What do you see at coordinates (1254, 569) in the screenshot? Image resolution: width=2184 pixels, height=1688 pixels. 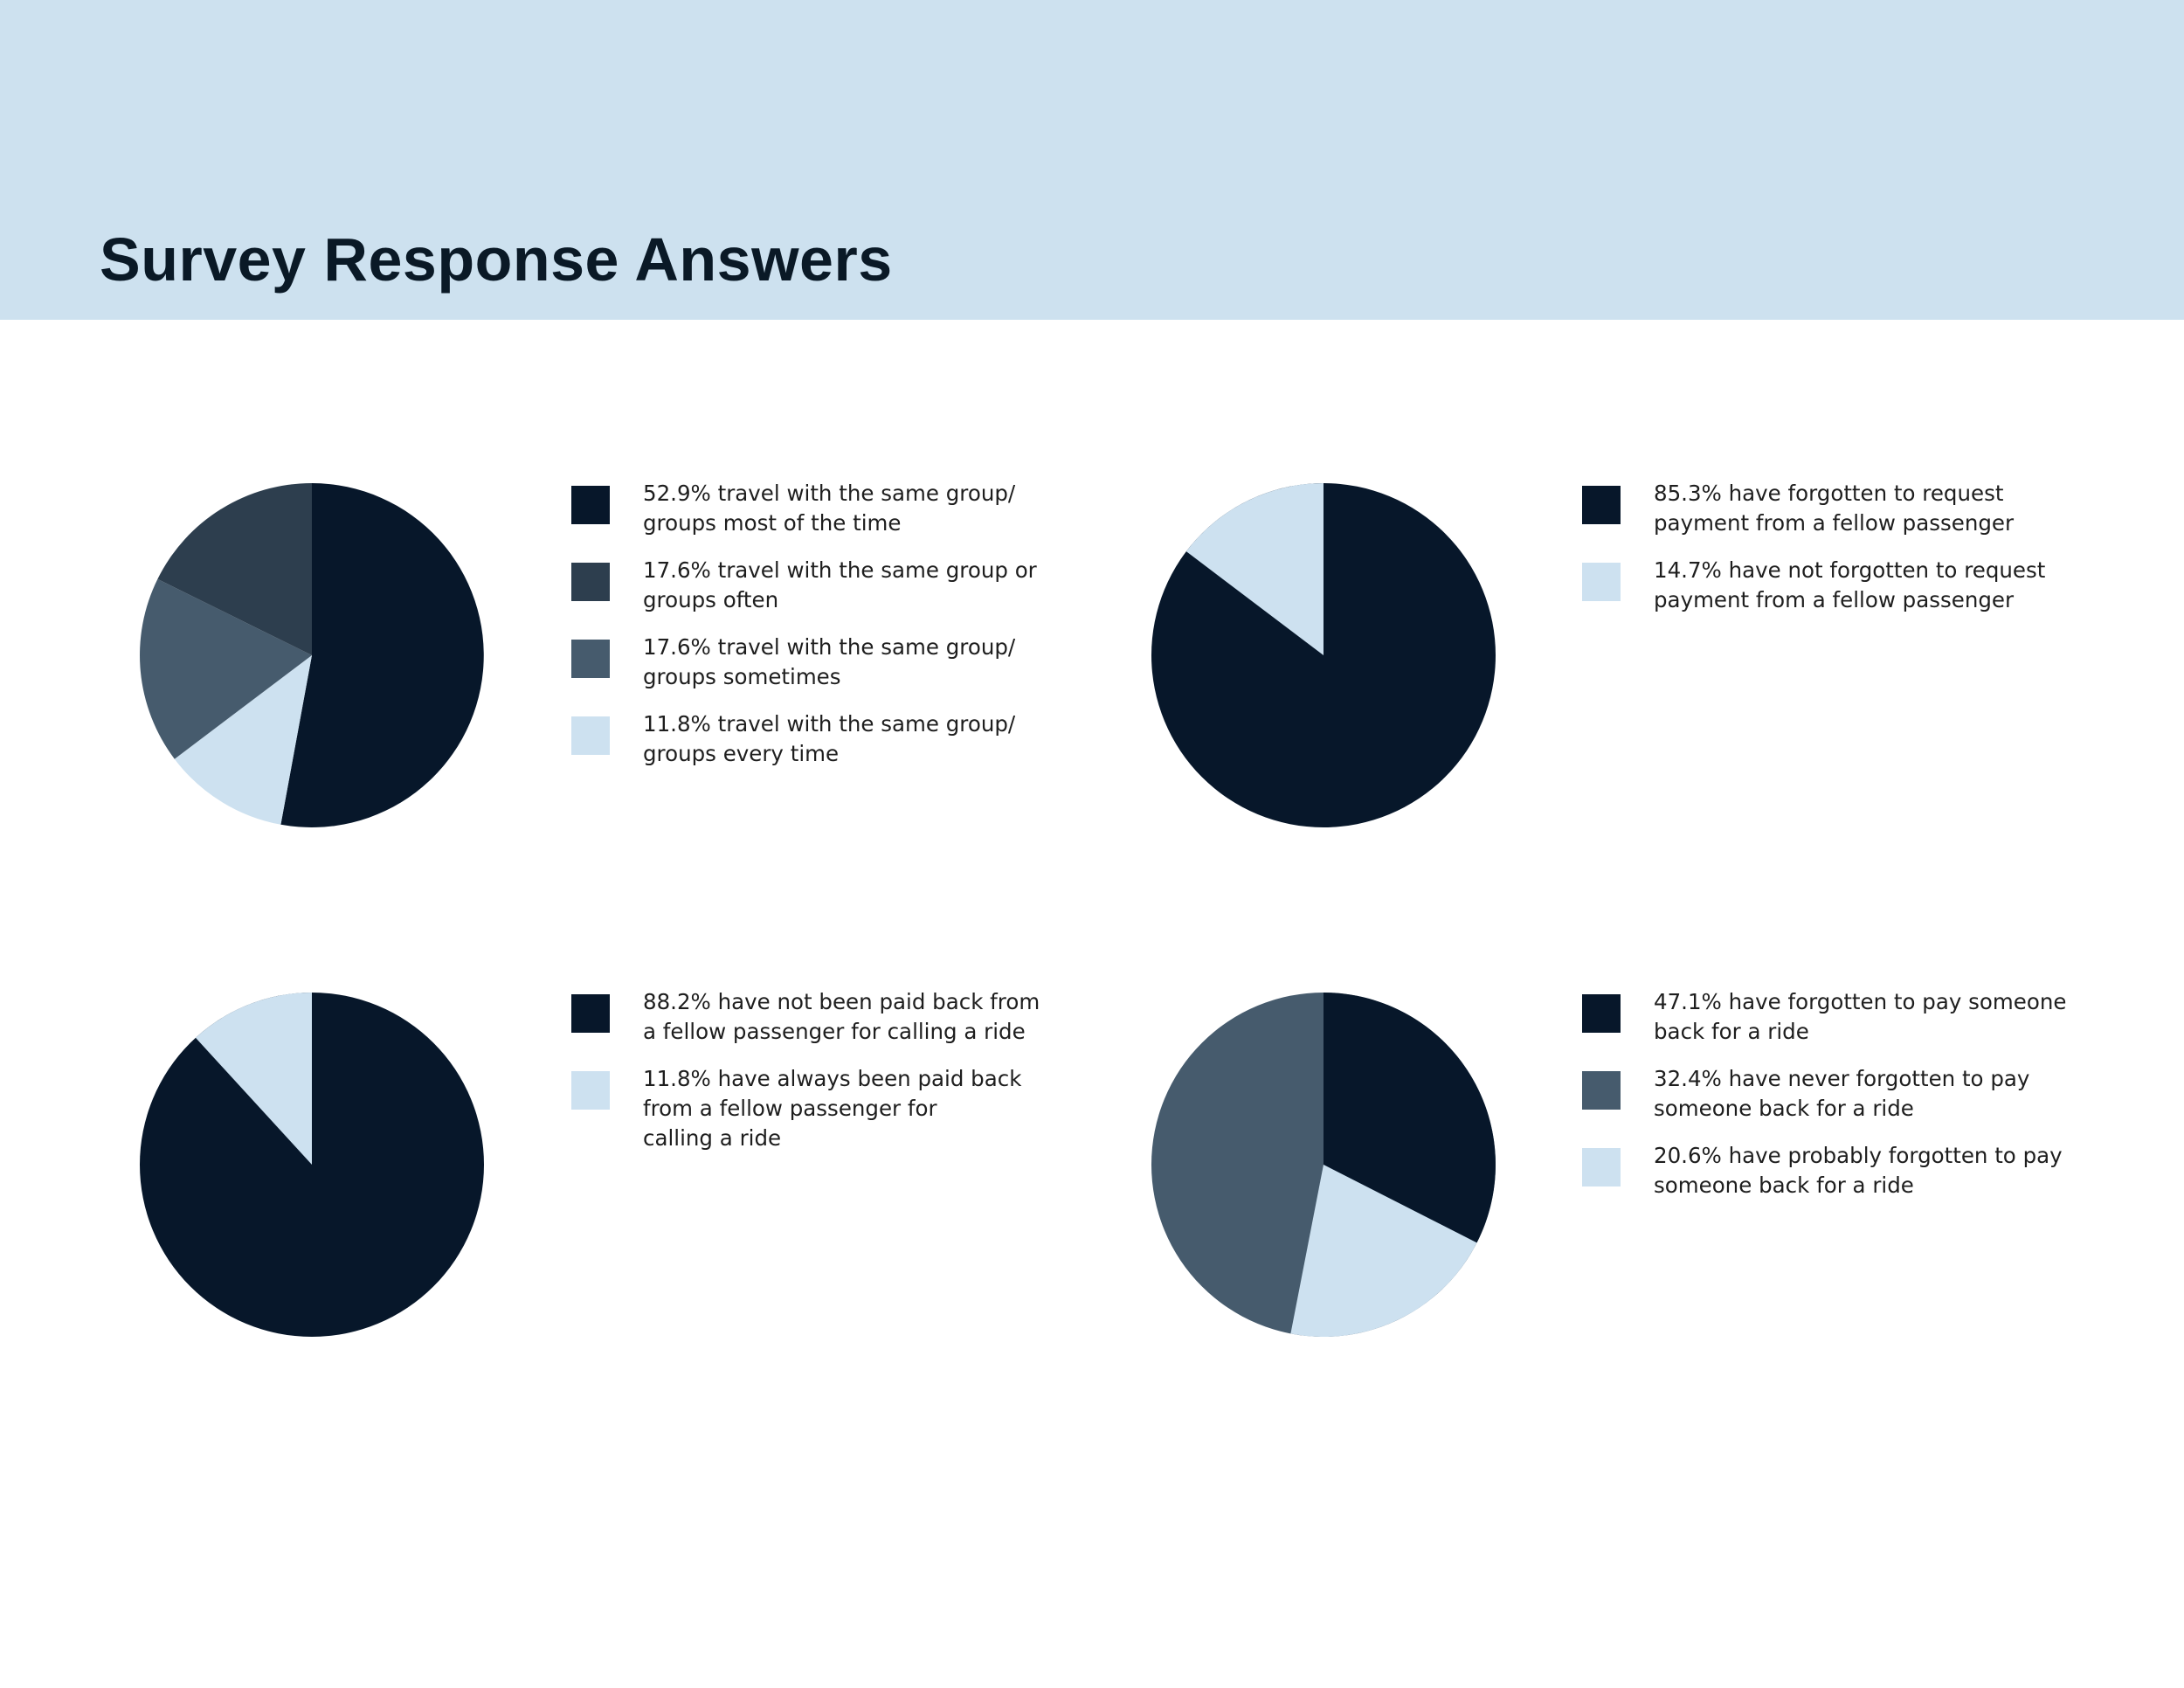 I see `pie-slice-not-forgotten` at bounding box center [1254, 569].